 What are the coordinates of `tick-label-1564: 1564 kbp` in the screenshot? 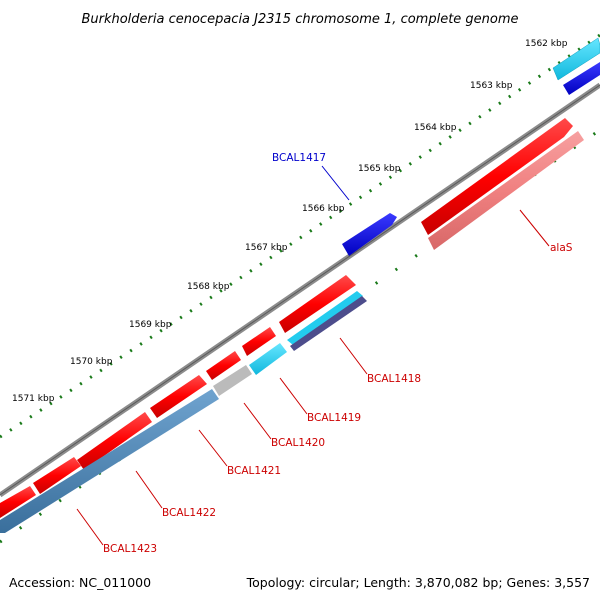 It's located at (435, 128).